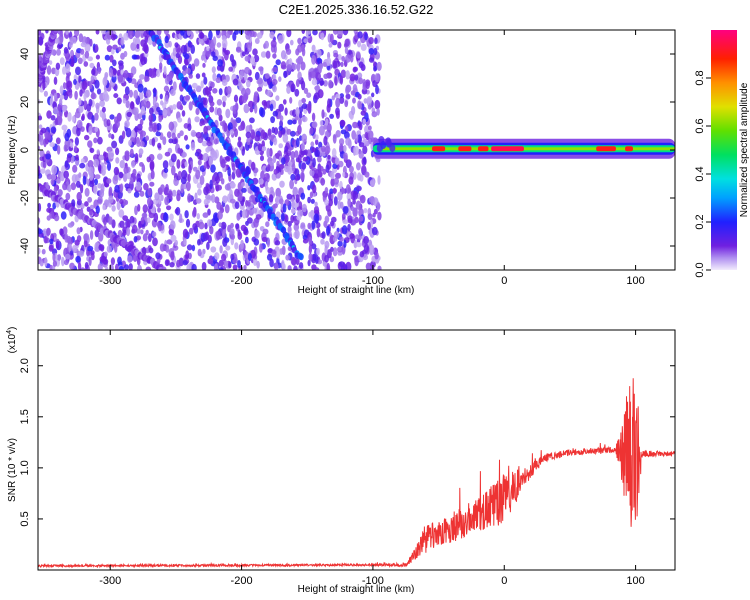 This screenshot has height=600, width=750. Describe the element at coordinates (373, 281) in the screenshot. I see `spectrogram-x-tick-label: -100` at that location.